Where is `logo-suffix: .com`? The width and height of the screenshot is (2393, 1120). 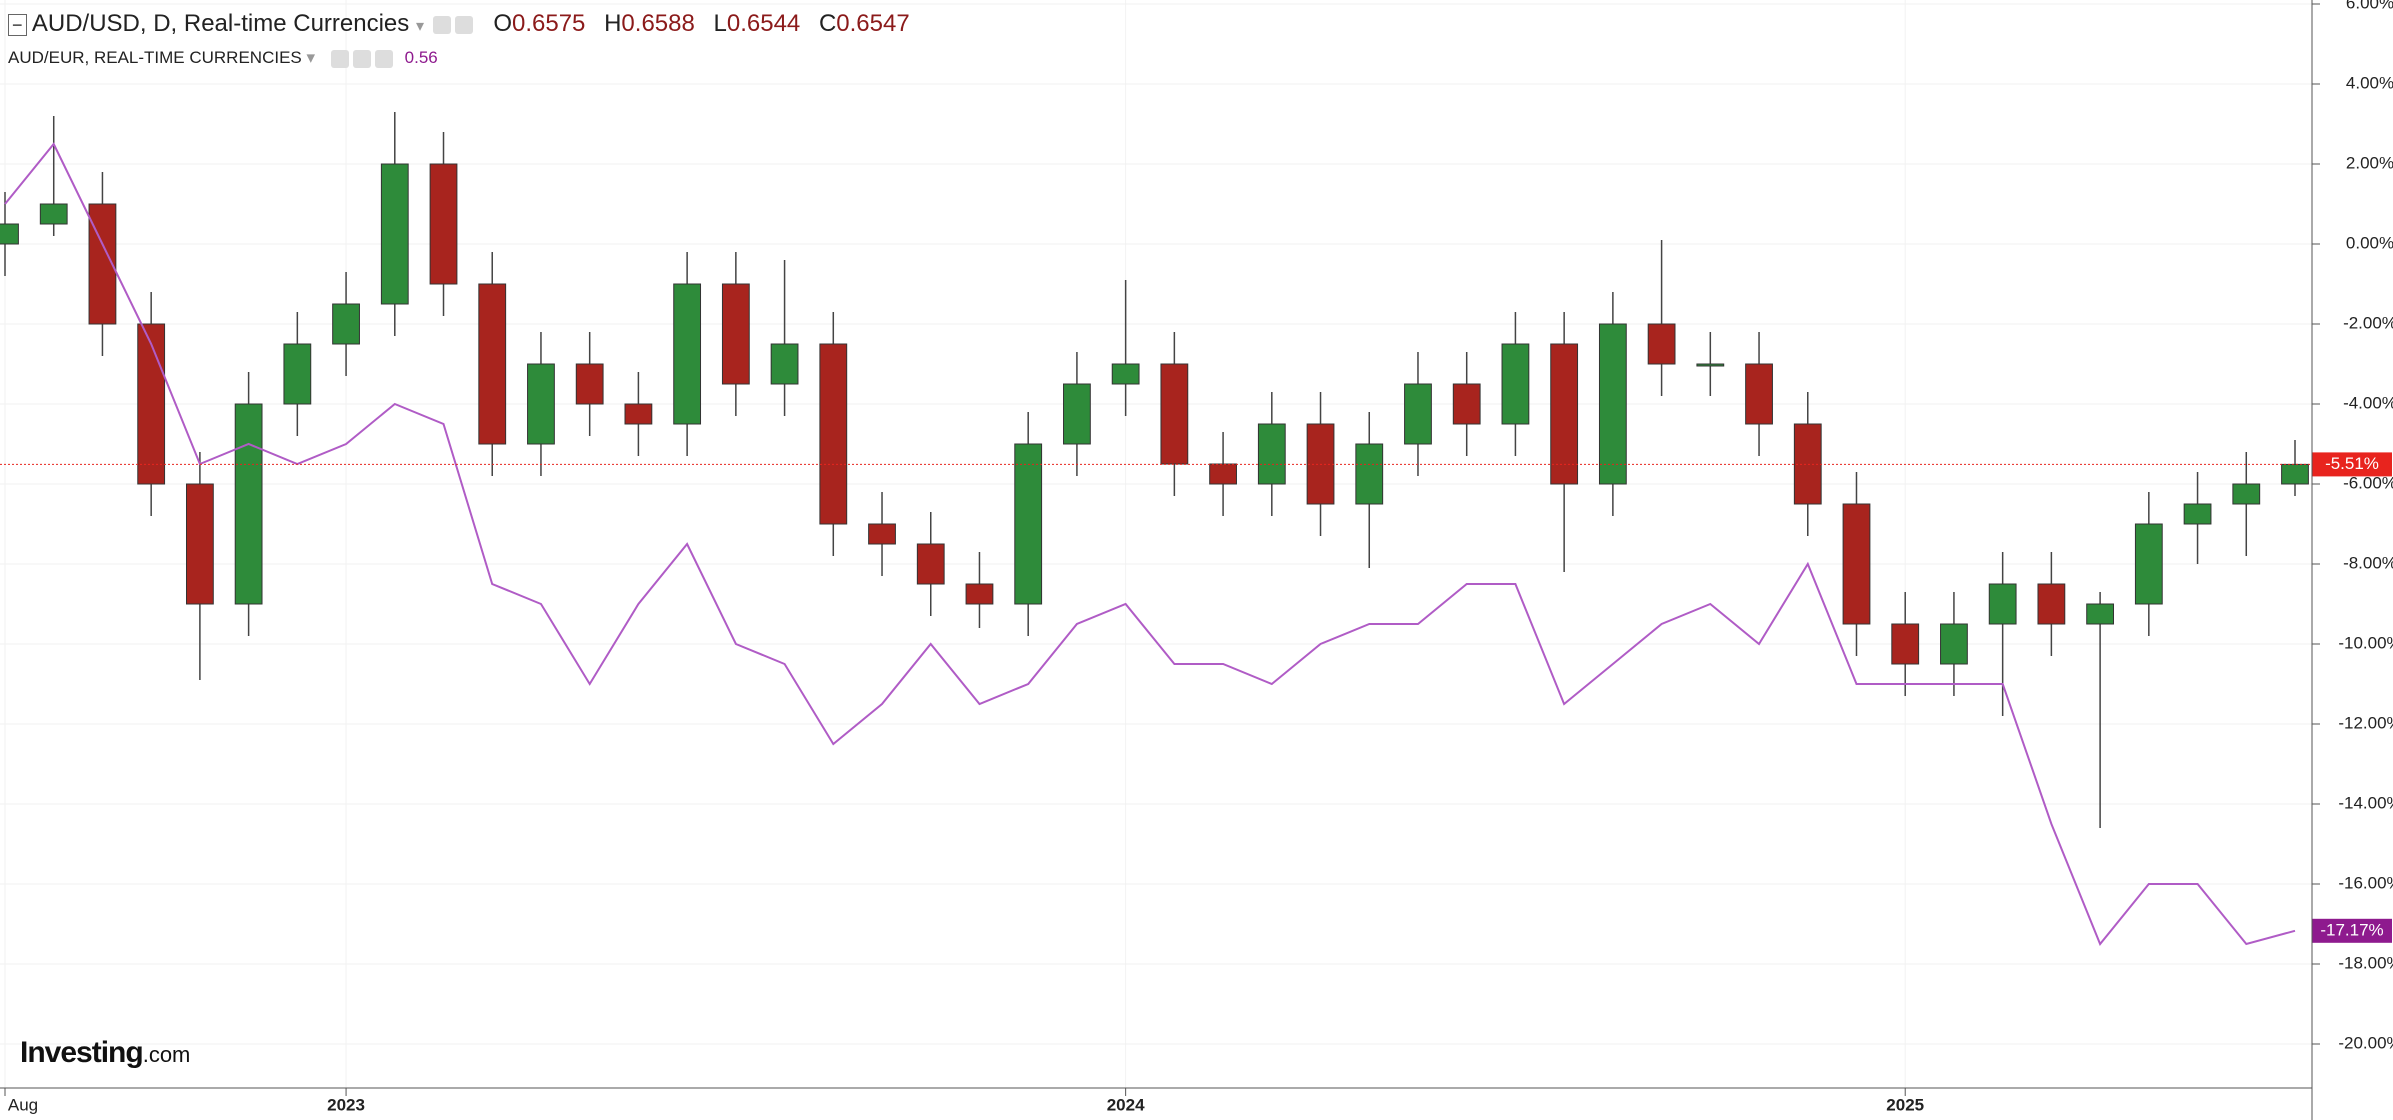 logo-suffix: .com is located at coordinates (166, 1054).